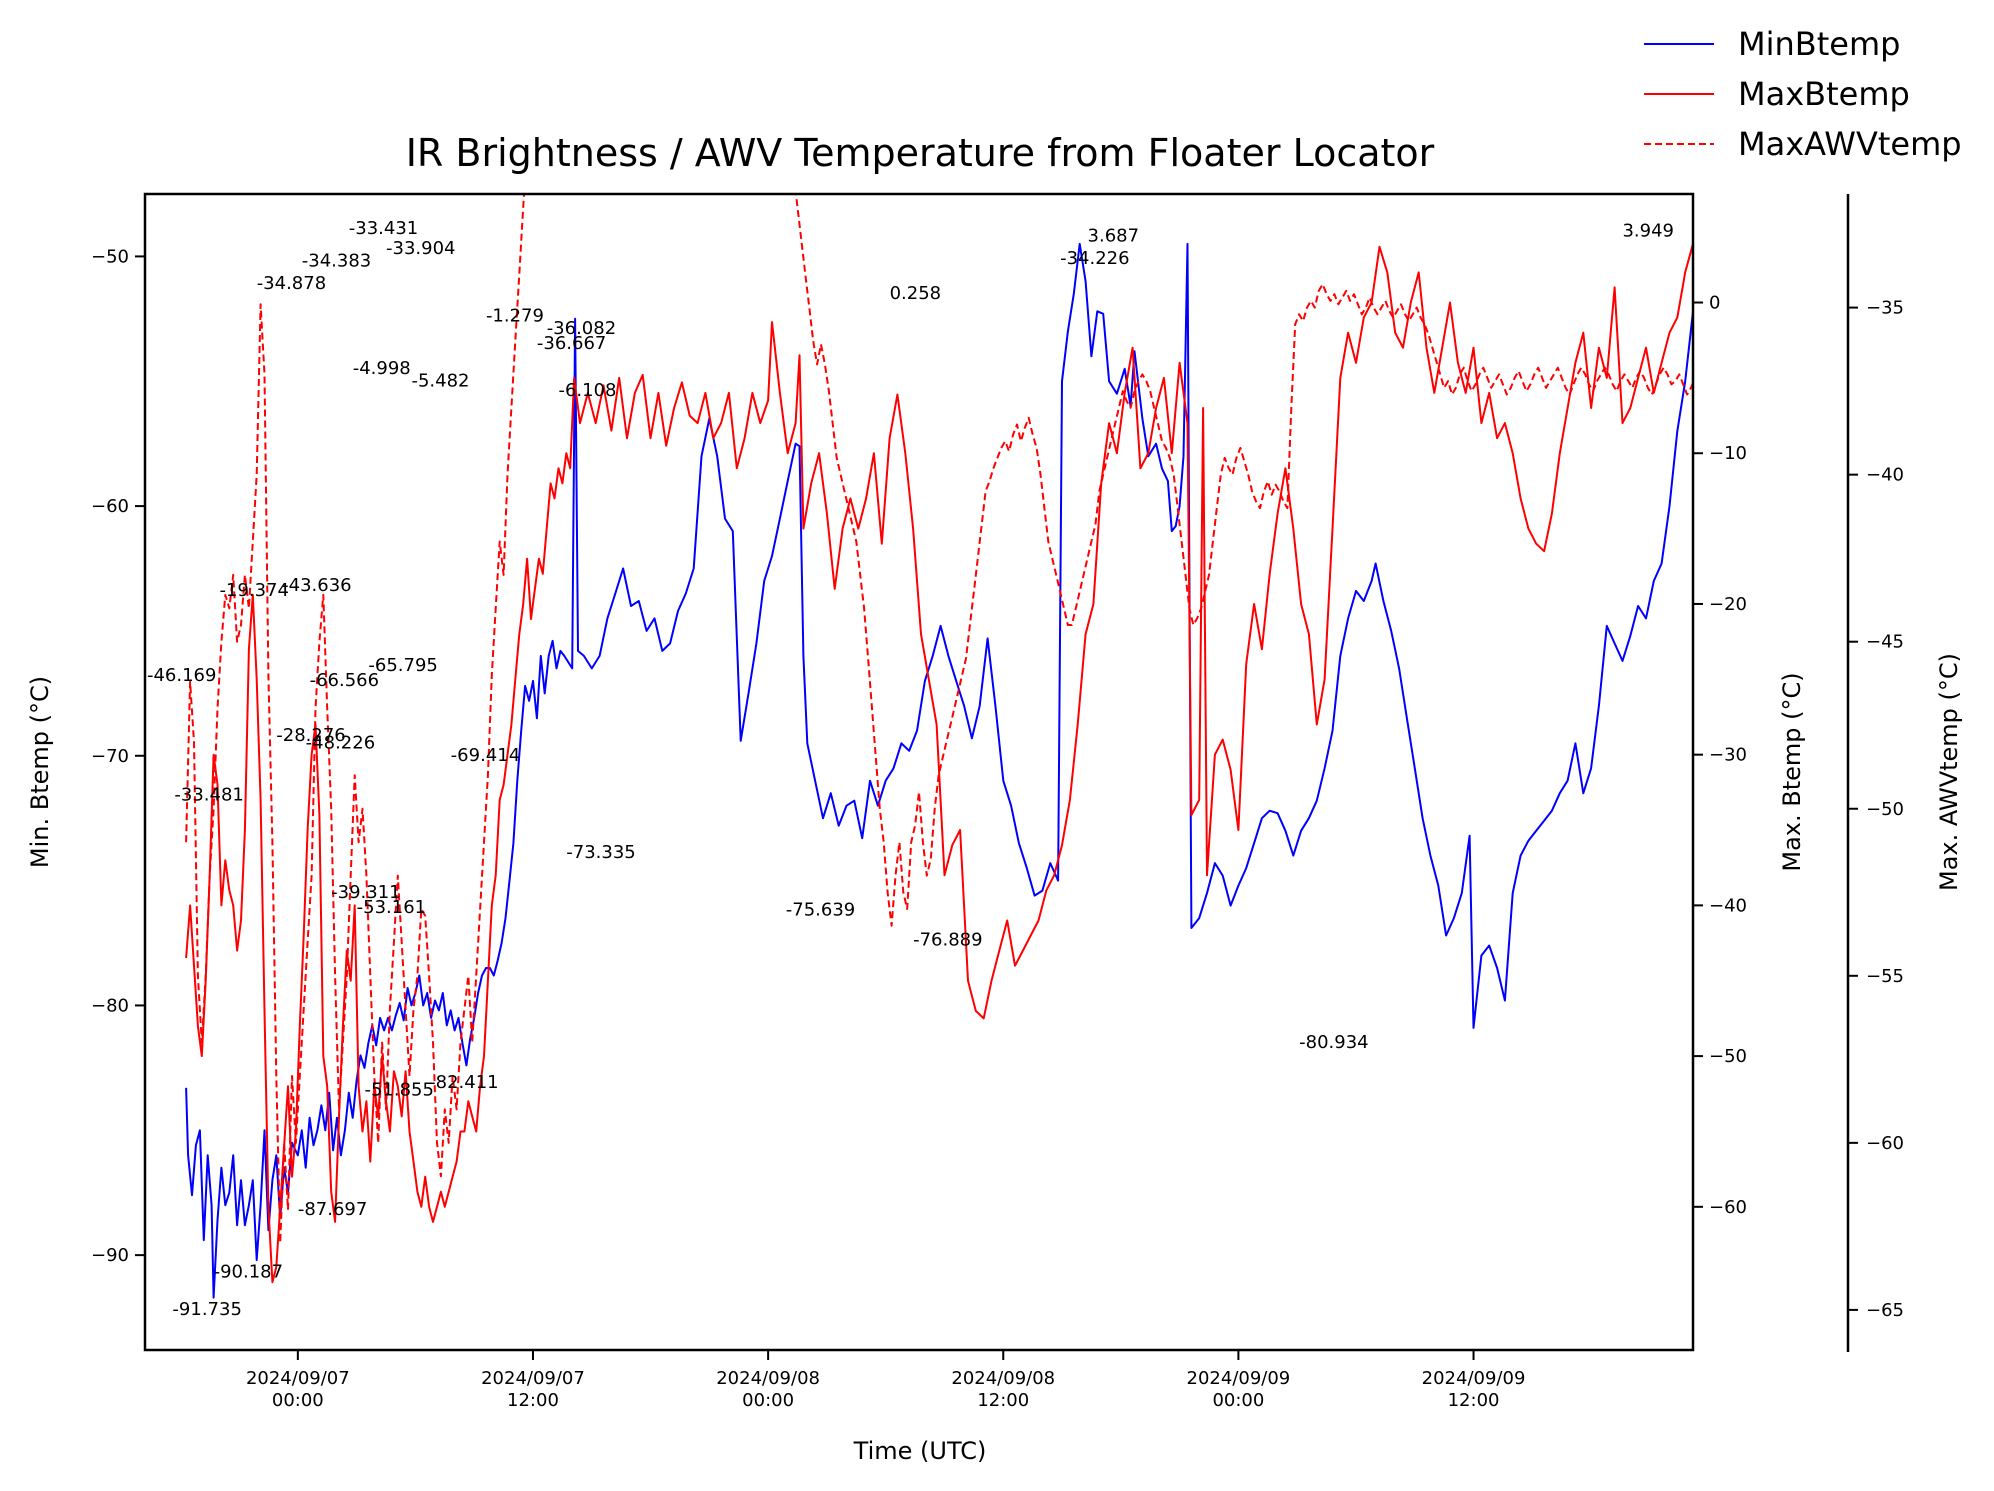 The height and width of the screenshot is (1491, 1994). Describe the element at coordinates (515, 315) in the screenshot. I see `data-label: -1.279` at that location.